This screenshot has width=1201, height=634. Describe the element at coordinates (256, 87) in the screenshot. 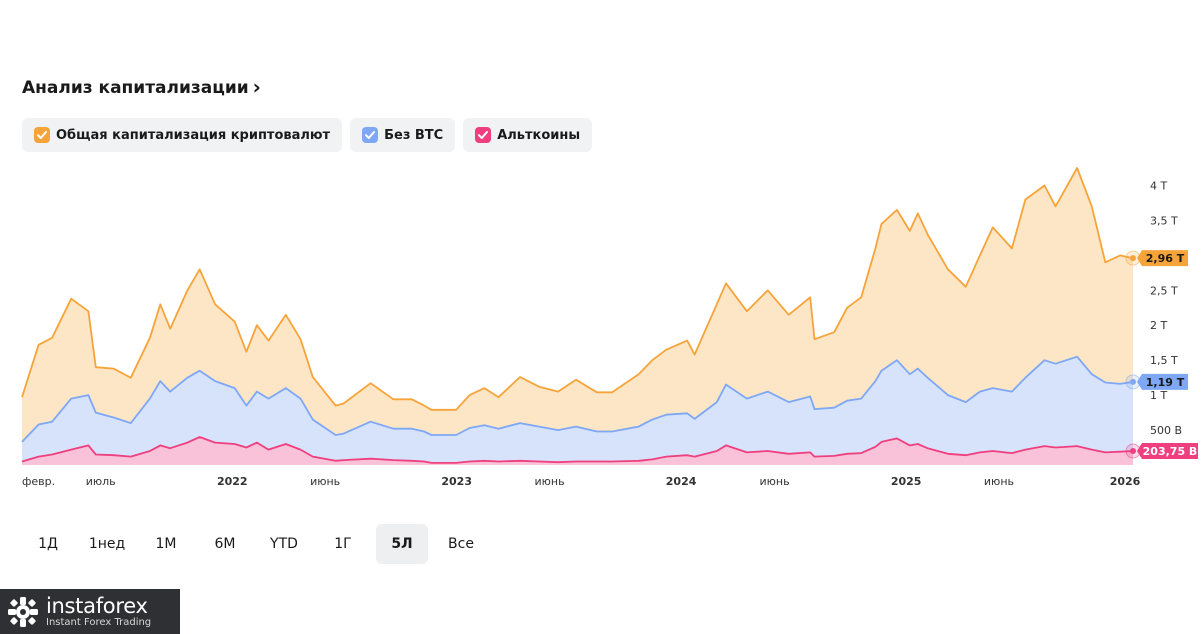

I see `chevron-right-icon: ›` at that location.